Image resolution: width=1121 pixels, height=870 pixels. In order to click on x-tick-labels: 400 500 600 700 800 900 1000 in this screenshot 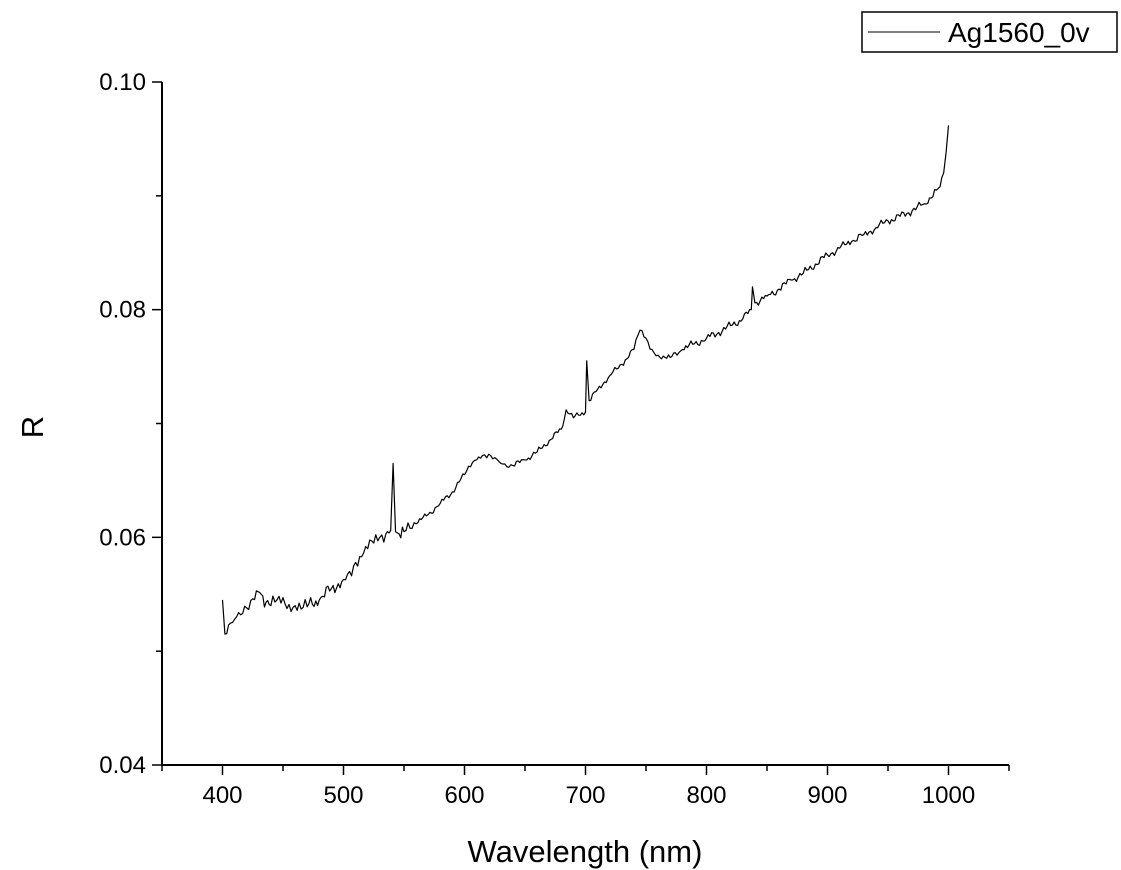, I will do `click(588, 795)`.